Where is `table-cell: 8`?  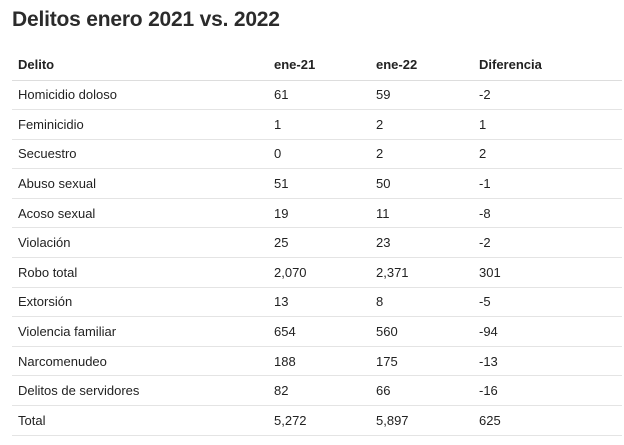
table-cell: 8 is located at coordinates (421, 302).